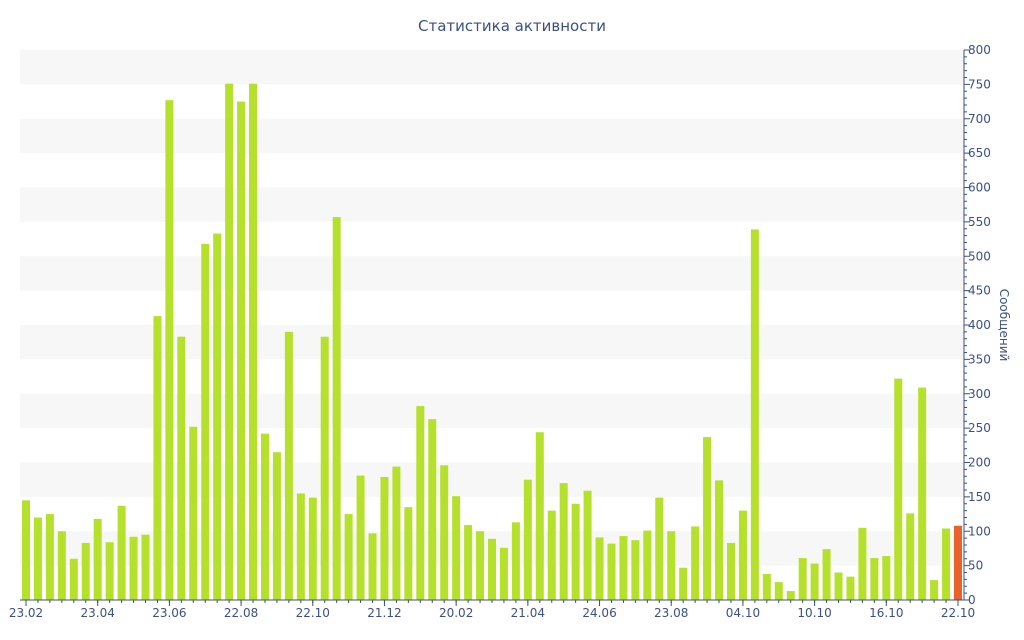  I want to click on chart-title: Статистика активности, so click(512, 26).